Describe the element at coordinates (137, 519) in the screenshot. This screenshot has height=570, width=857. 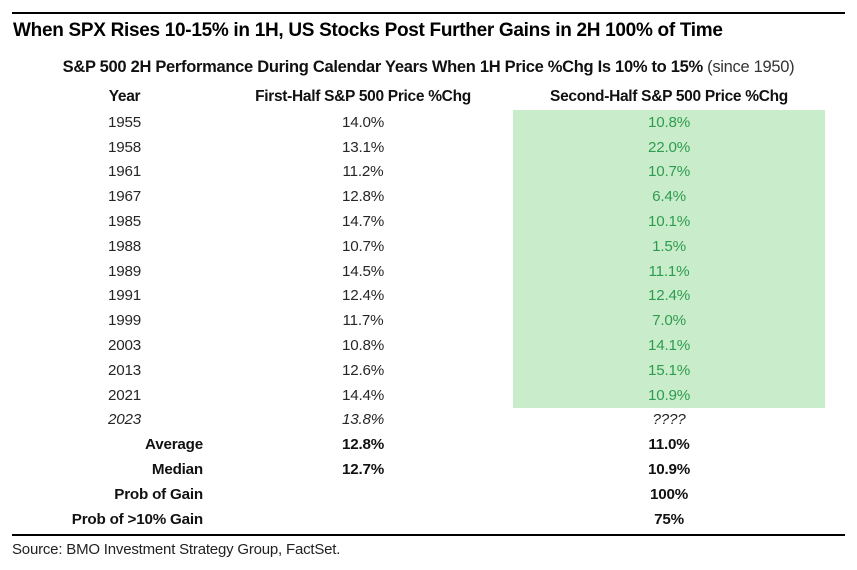
I see `summary-label: Prob of >10% Gain` at that location.